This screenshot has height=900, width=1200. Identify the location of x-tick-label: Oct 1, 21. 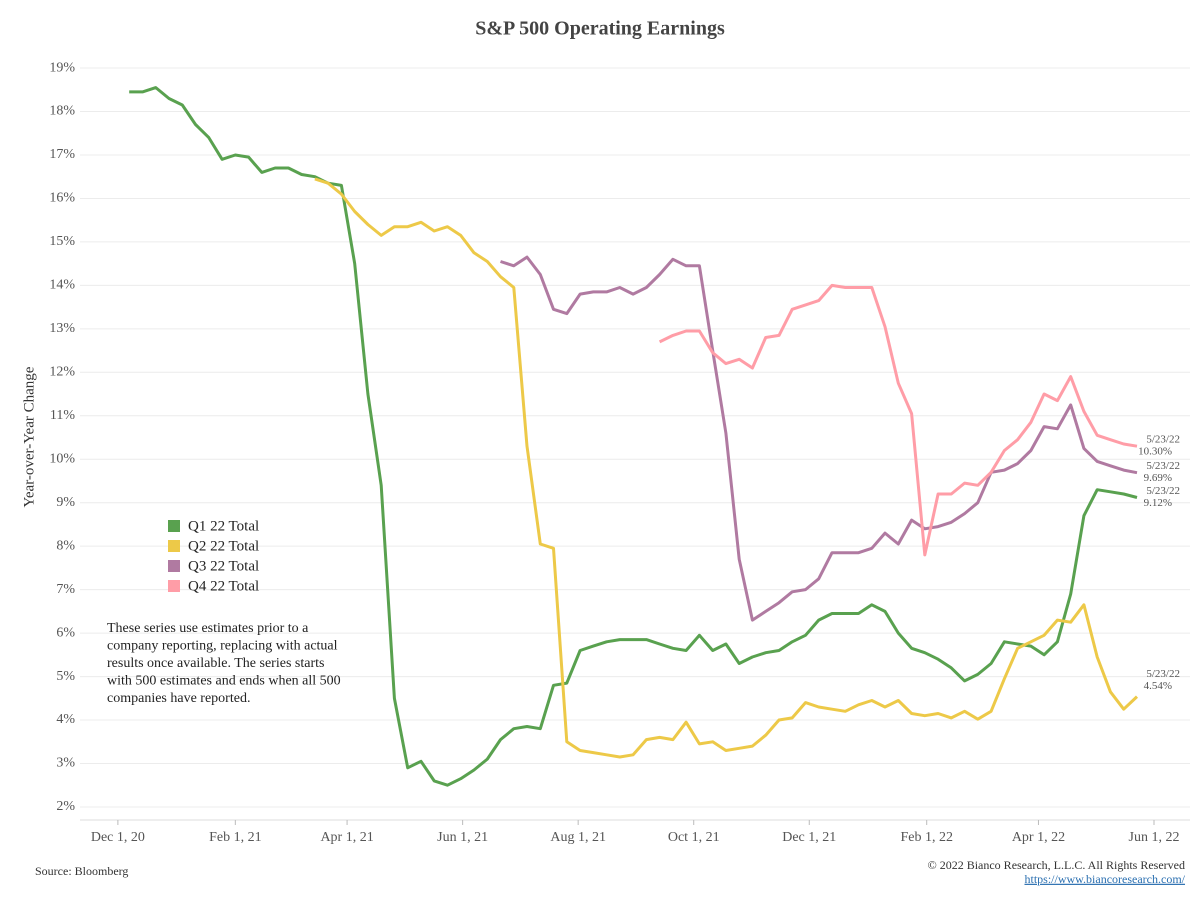
(694, 837).